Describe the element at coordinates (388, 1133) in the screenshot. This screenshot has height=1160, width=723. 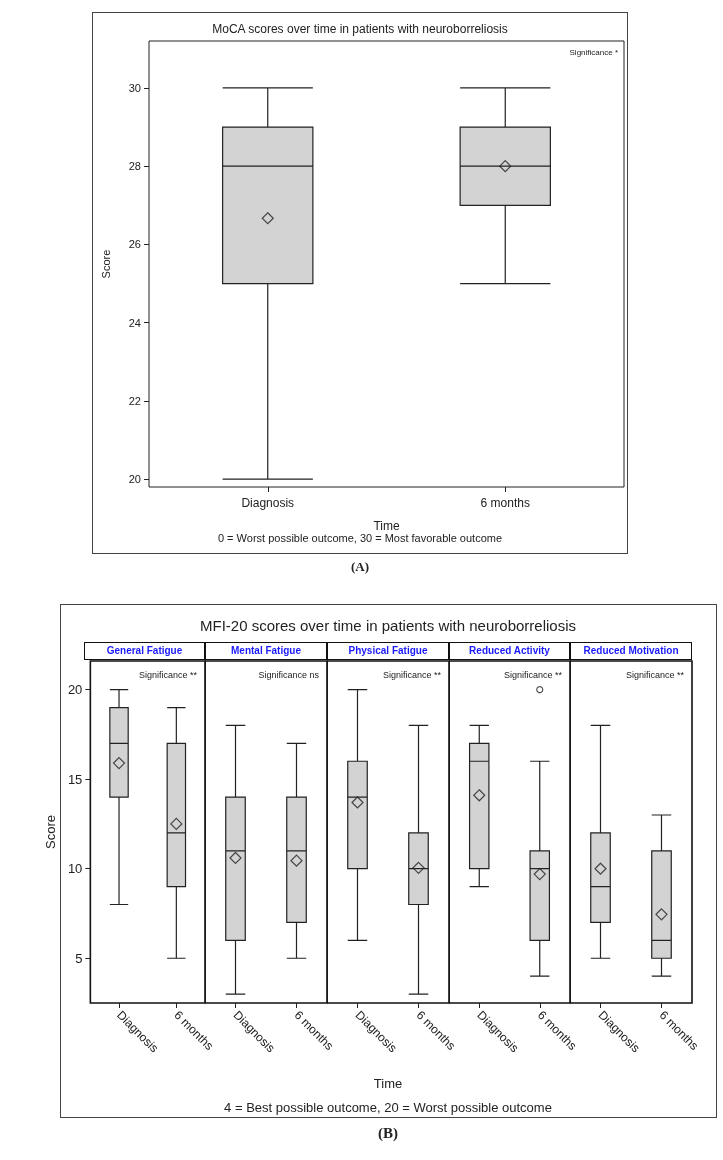
I see `text: (B)` at that location.